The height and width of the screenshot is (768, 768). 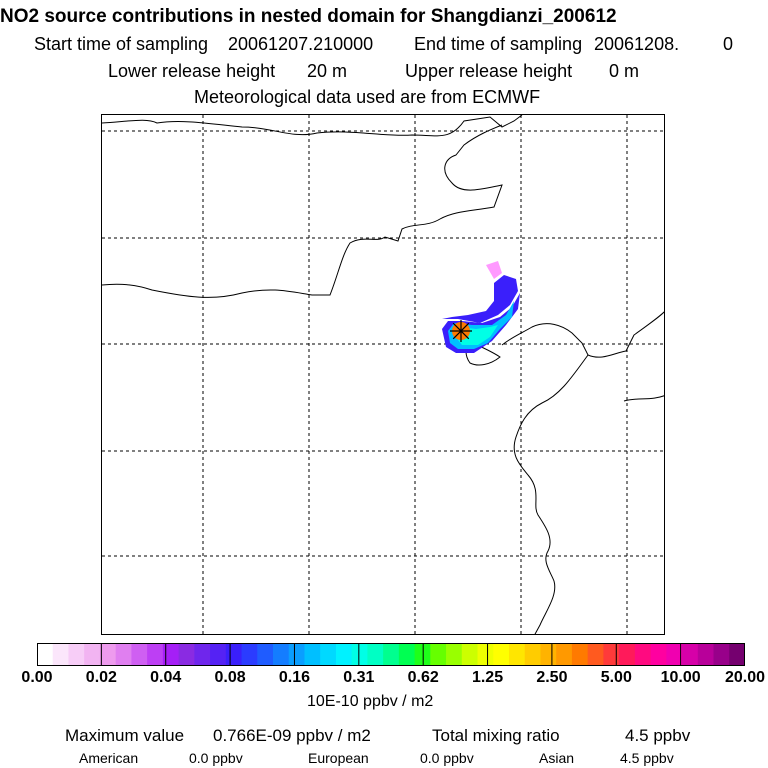 I want to click on lower-release-label: Lower release height, so click(x=192, y=71).